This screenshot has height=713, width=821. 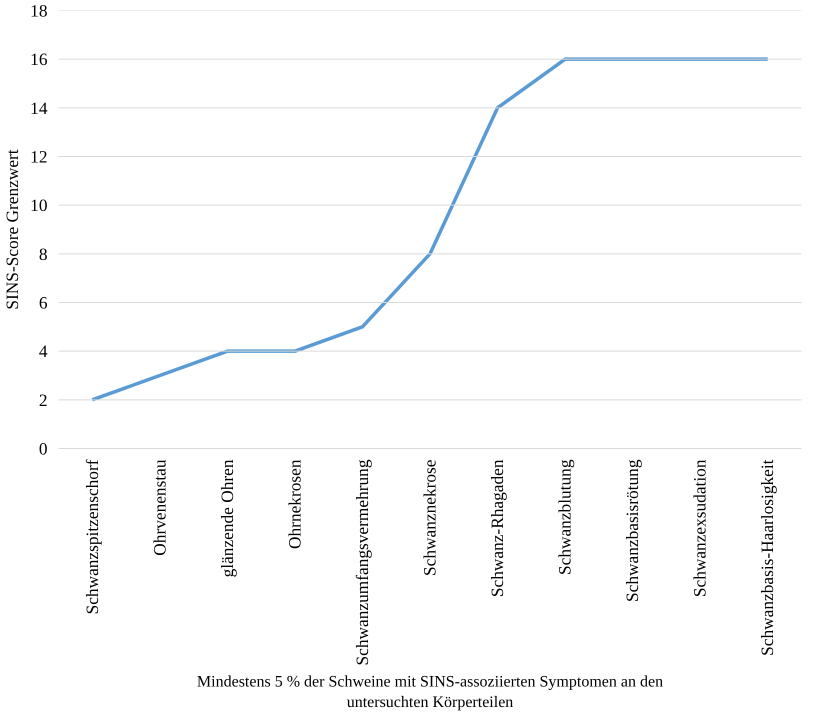 What do you see at coordinates (39, 108) in the screenshot?
I see `y-tick-label: 14` at bounding box center [39, 108].